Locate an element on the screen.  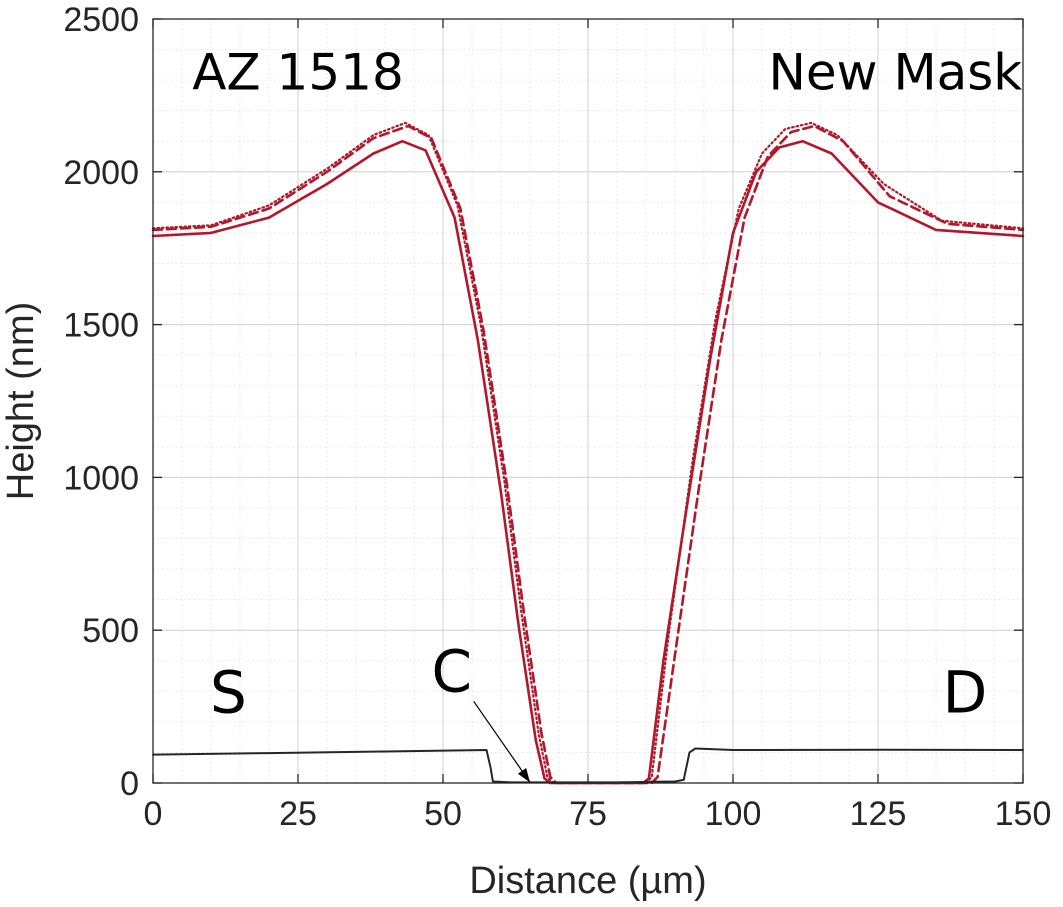
annotation-arrow-head is located at coordinates (523, 775).